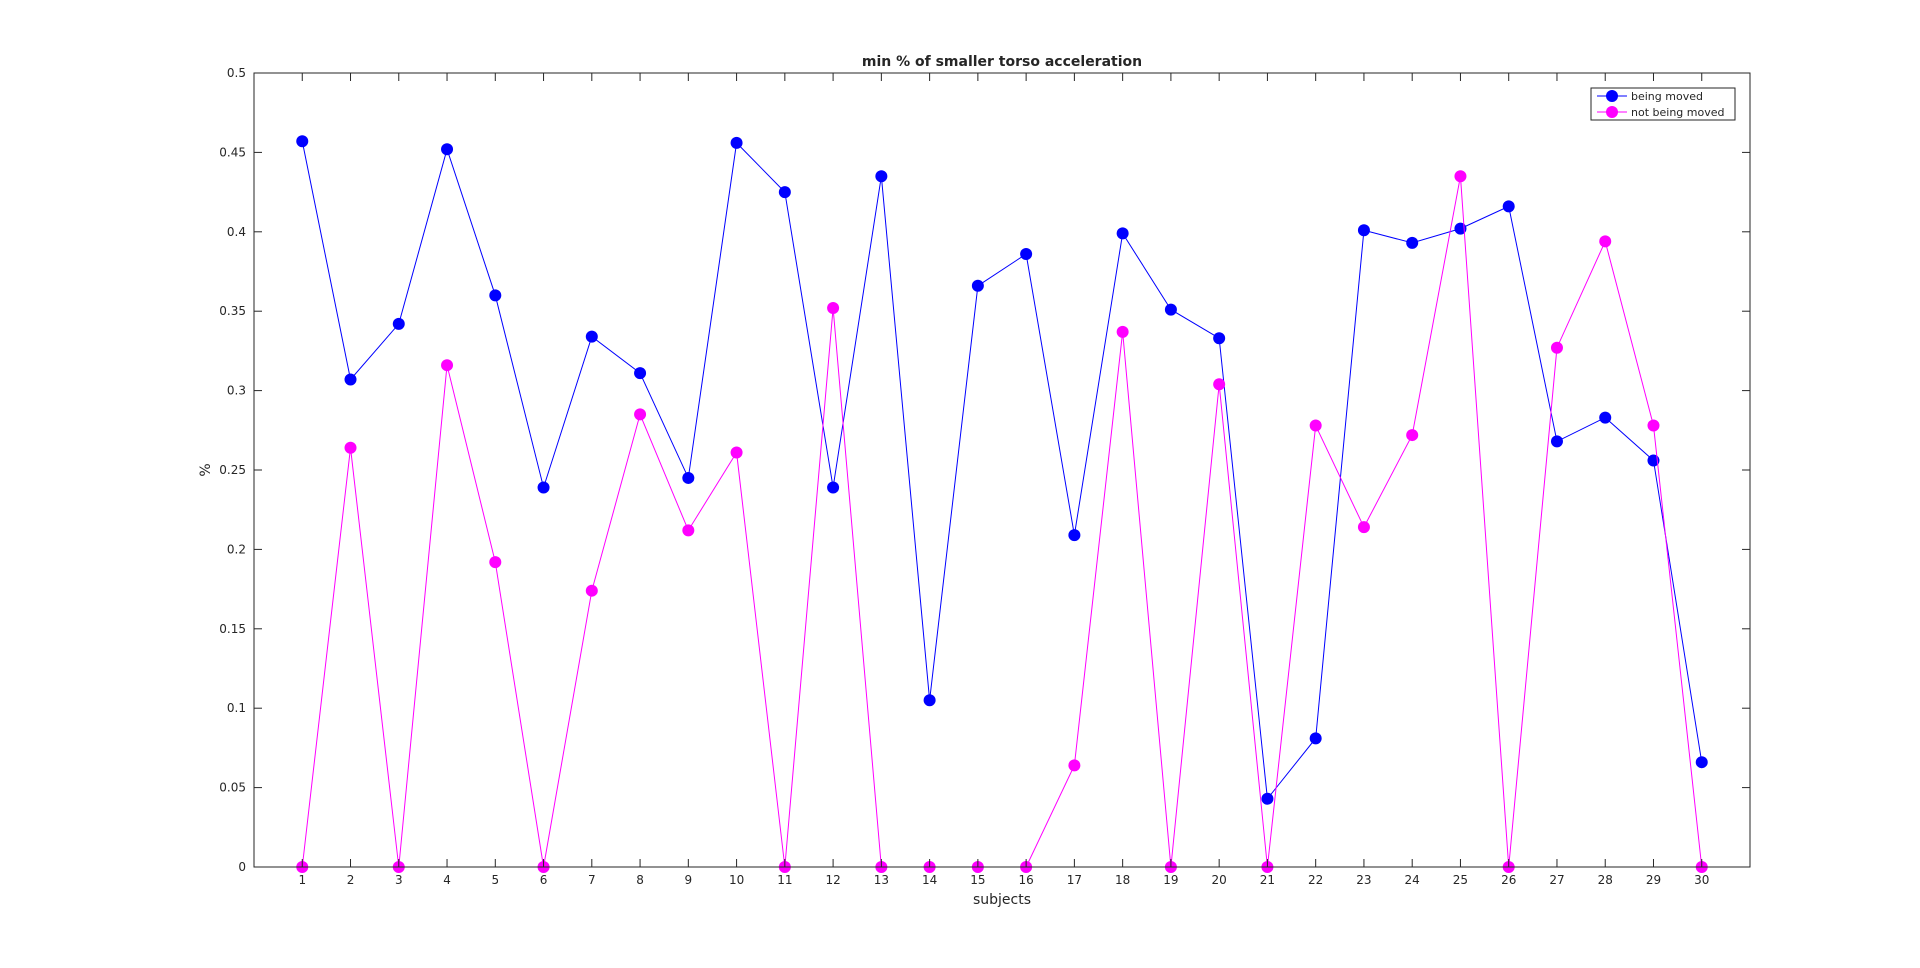  Describe the element at coordinates (1267, 880) in the screenshot. I see `x-tick-label: 21` at that location.